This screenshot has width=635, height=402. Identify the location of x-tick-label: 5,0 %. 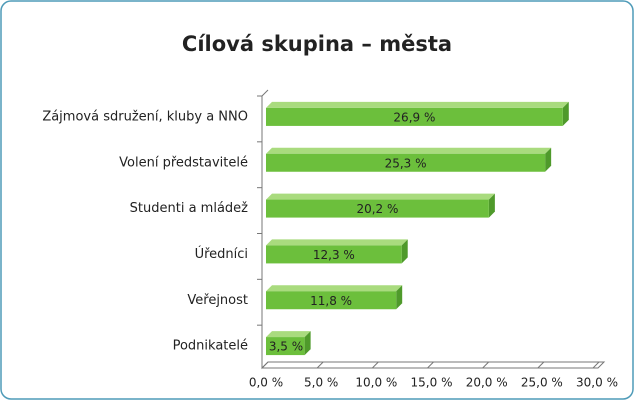
(321, 383).